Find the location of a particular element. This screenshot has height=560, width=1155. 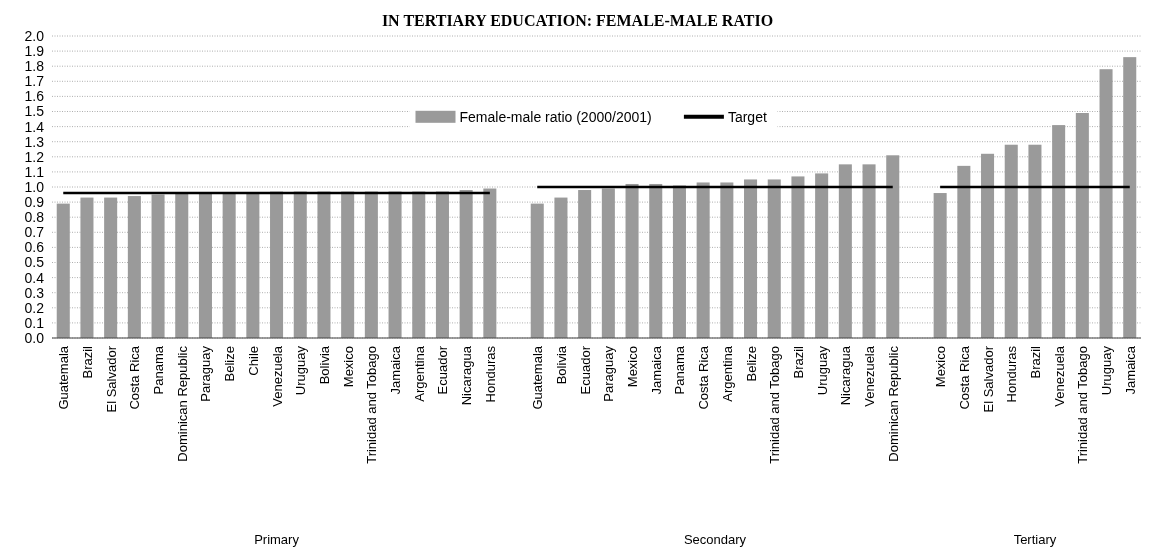

y-tick-label: 1.1 is located at coordinates (34, 171).